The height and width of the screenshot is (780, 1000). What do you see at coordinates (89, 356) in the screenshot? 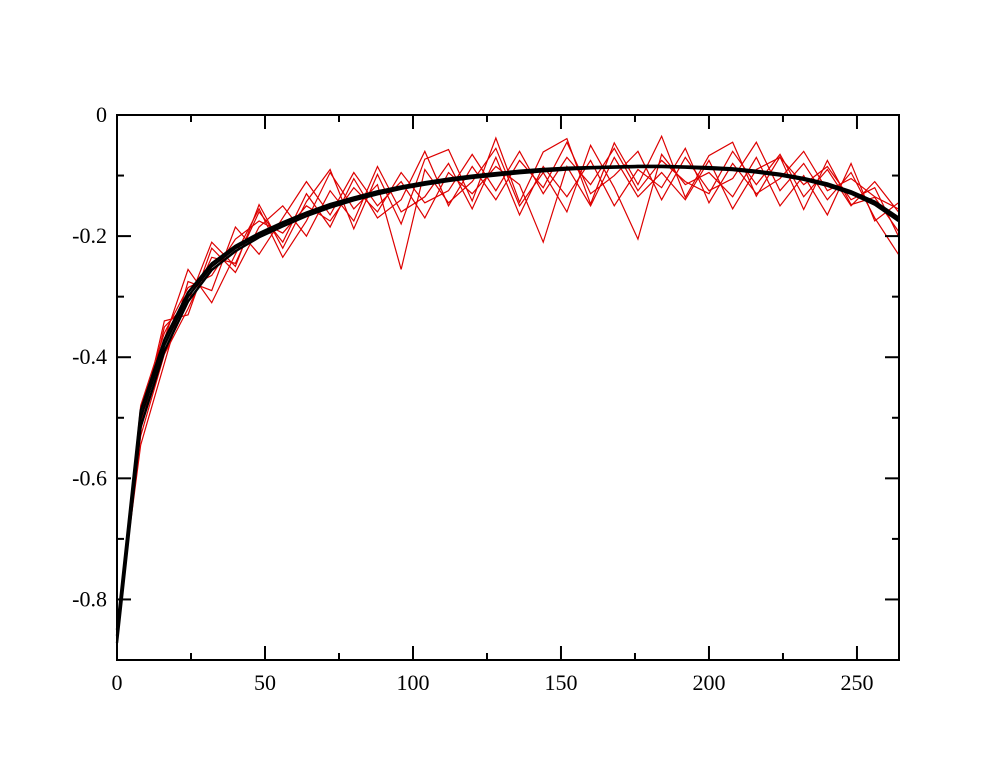
I see `y-tick-label: -0.4` at bounding box center [89, 356].